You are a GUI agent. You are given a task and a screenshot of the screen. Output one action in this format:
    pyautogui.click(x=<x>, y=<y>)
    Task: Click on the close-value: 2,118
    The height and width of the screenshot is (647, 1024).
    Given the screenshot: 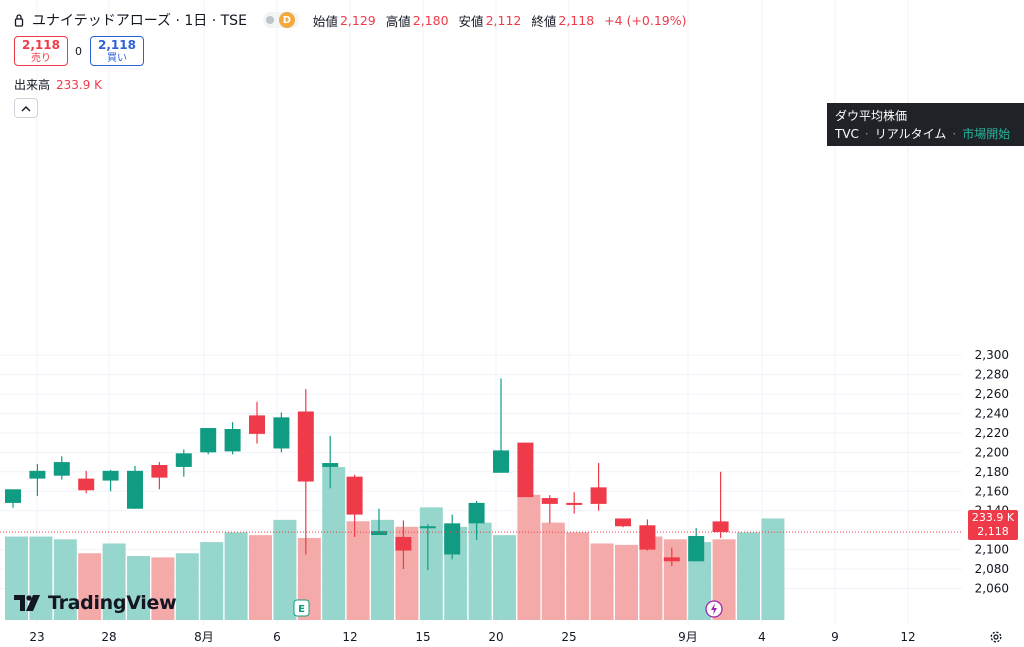 What is the action you would take?
    pyautogui.click(x=576, y=20)
    